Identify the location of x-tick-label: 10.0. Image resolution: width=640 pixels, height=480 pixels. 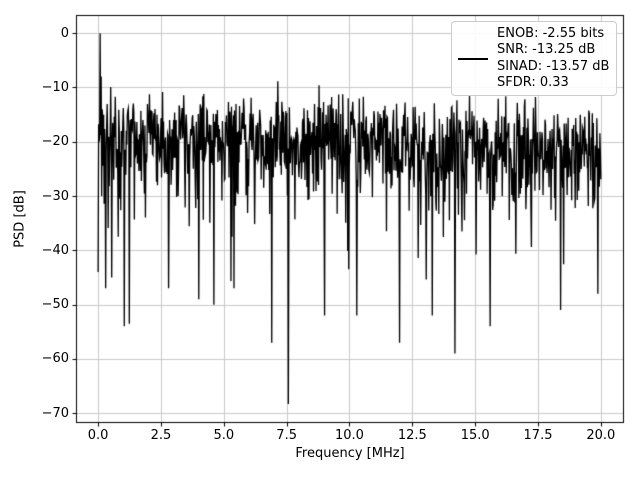
(349, 435).